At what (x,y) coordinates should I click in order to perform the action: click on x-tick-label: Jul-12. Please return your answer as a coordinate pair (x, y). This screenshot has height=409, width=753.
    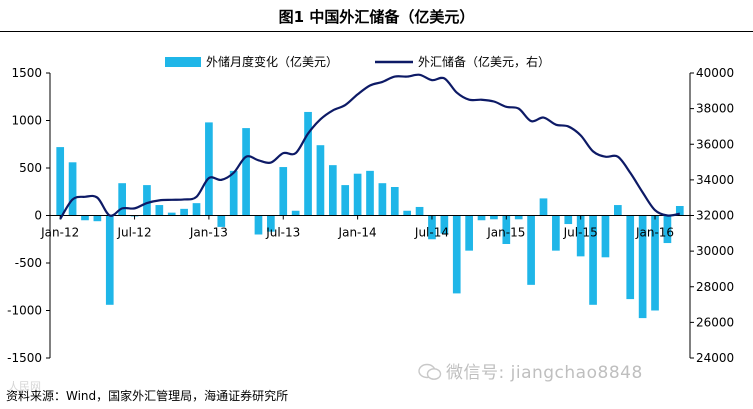
    Looking at the image, I should click on (134, 233).